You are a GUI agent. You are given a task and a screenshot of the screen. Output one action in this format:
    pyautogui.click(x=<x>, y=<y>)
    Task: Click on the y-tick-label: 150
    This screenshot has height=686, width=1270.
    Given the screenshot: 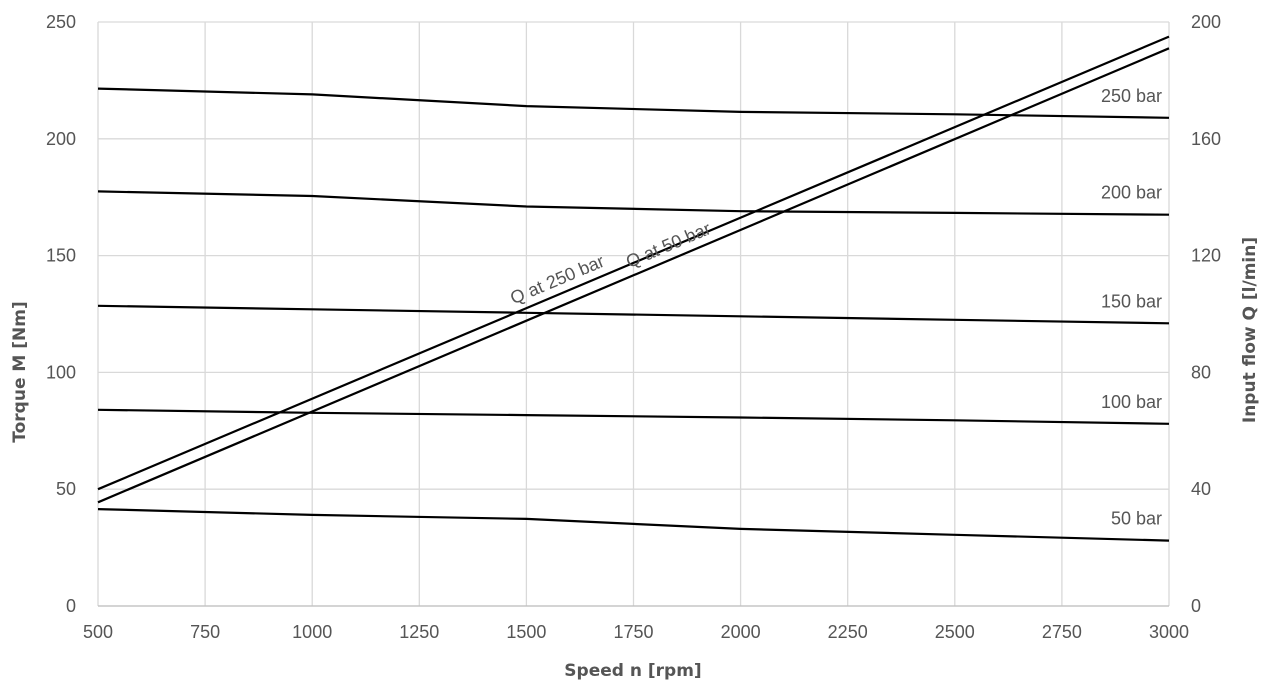 What is the action you would take?
    pyautogui.click(x=61, y=256)
    